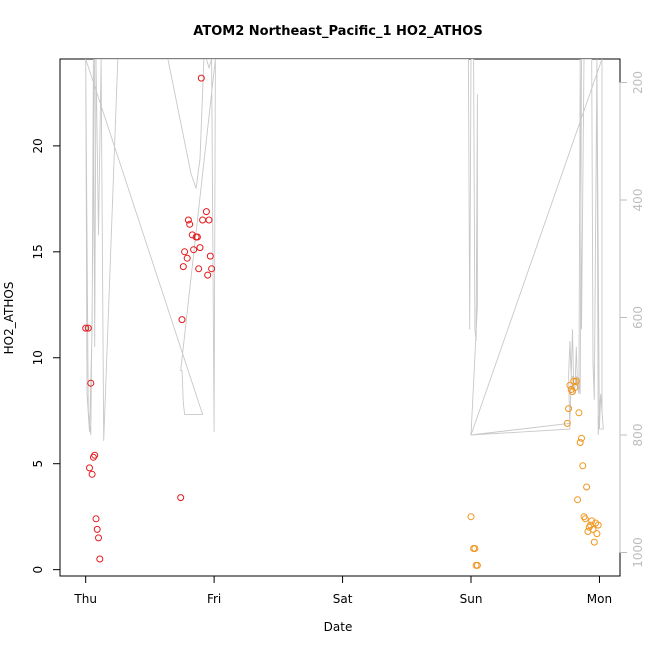 This screenshot has width=650, height=650. What do you see at coordinates (214, 599) in the screenshot?
I see `x-tick-label: Fri` at bounding box center [214, 599].